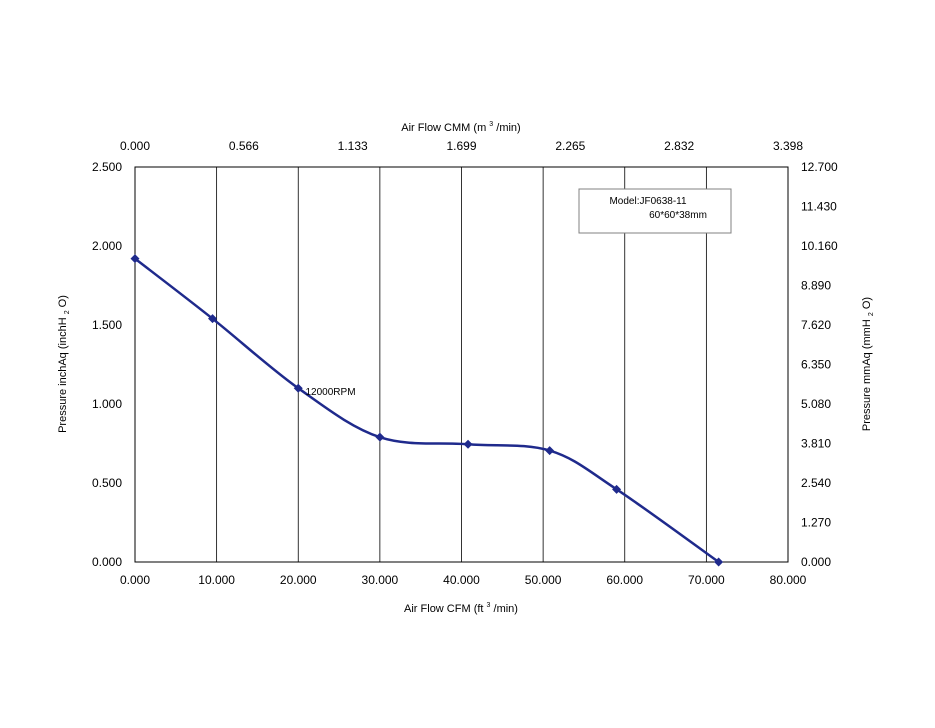 The width and height of the screenshot is (935, 728). Describe the element at coordinates (816, 483) in the screenshot. I see `right-tick-label: 2.540` at that location.